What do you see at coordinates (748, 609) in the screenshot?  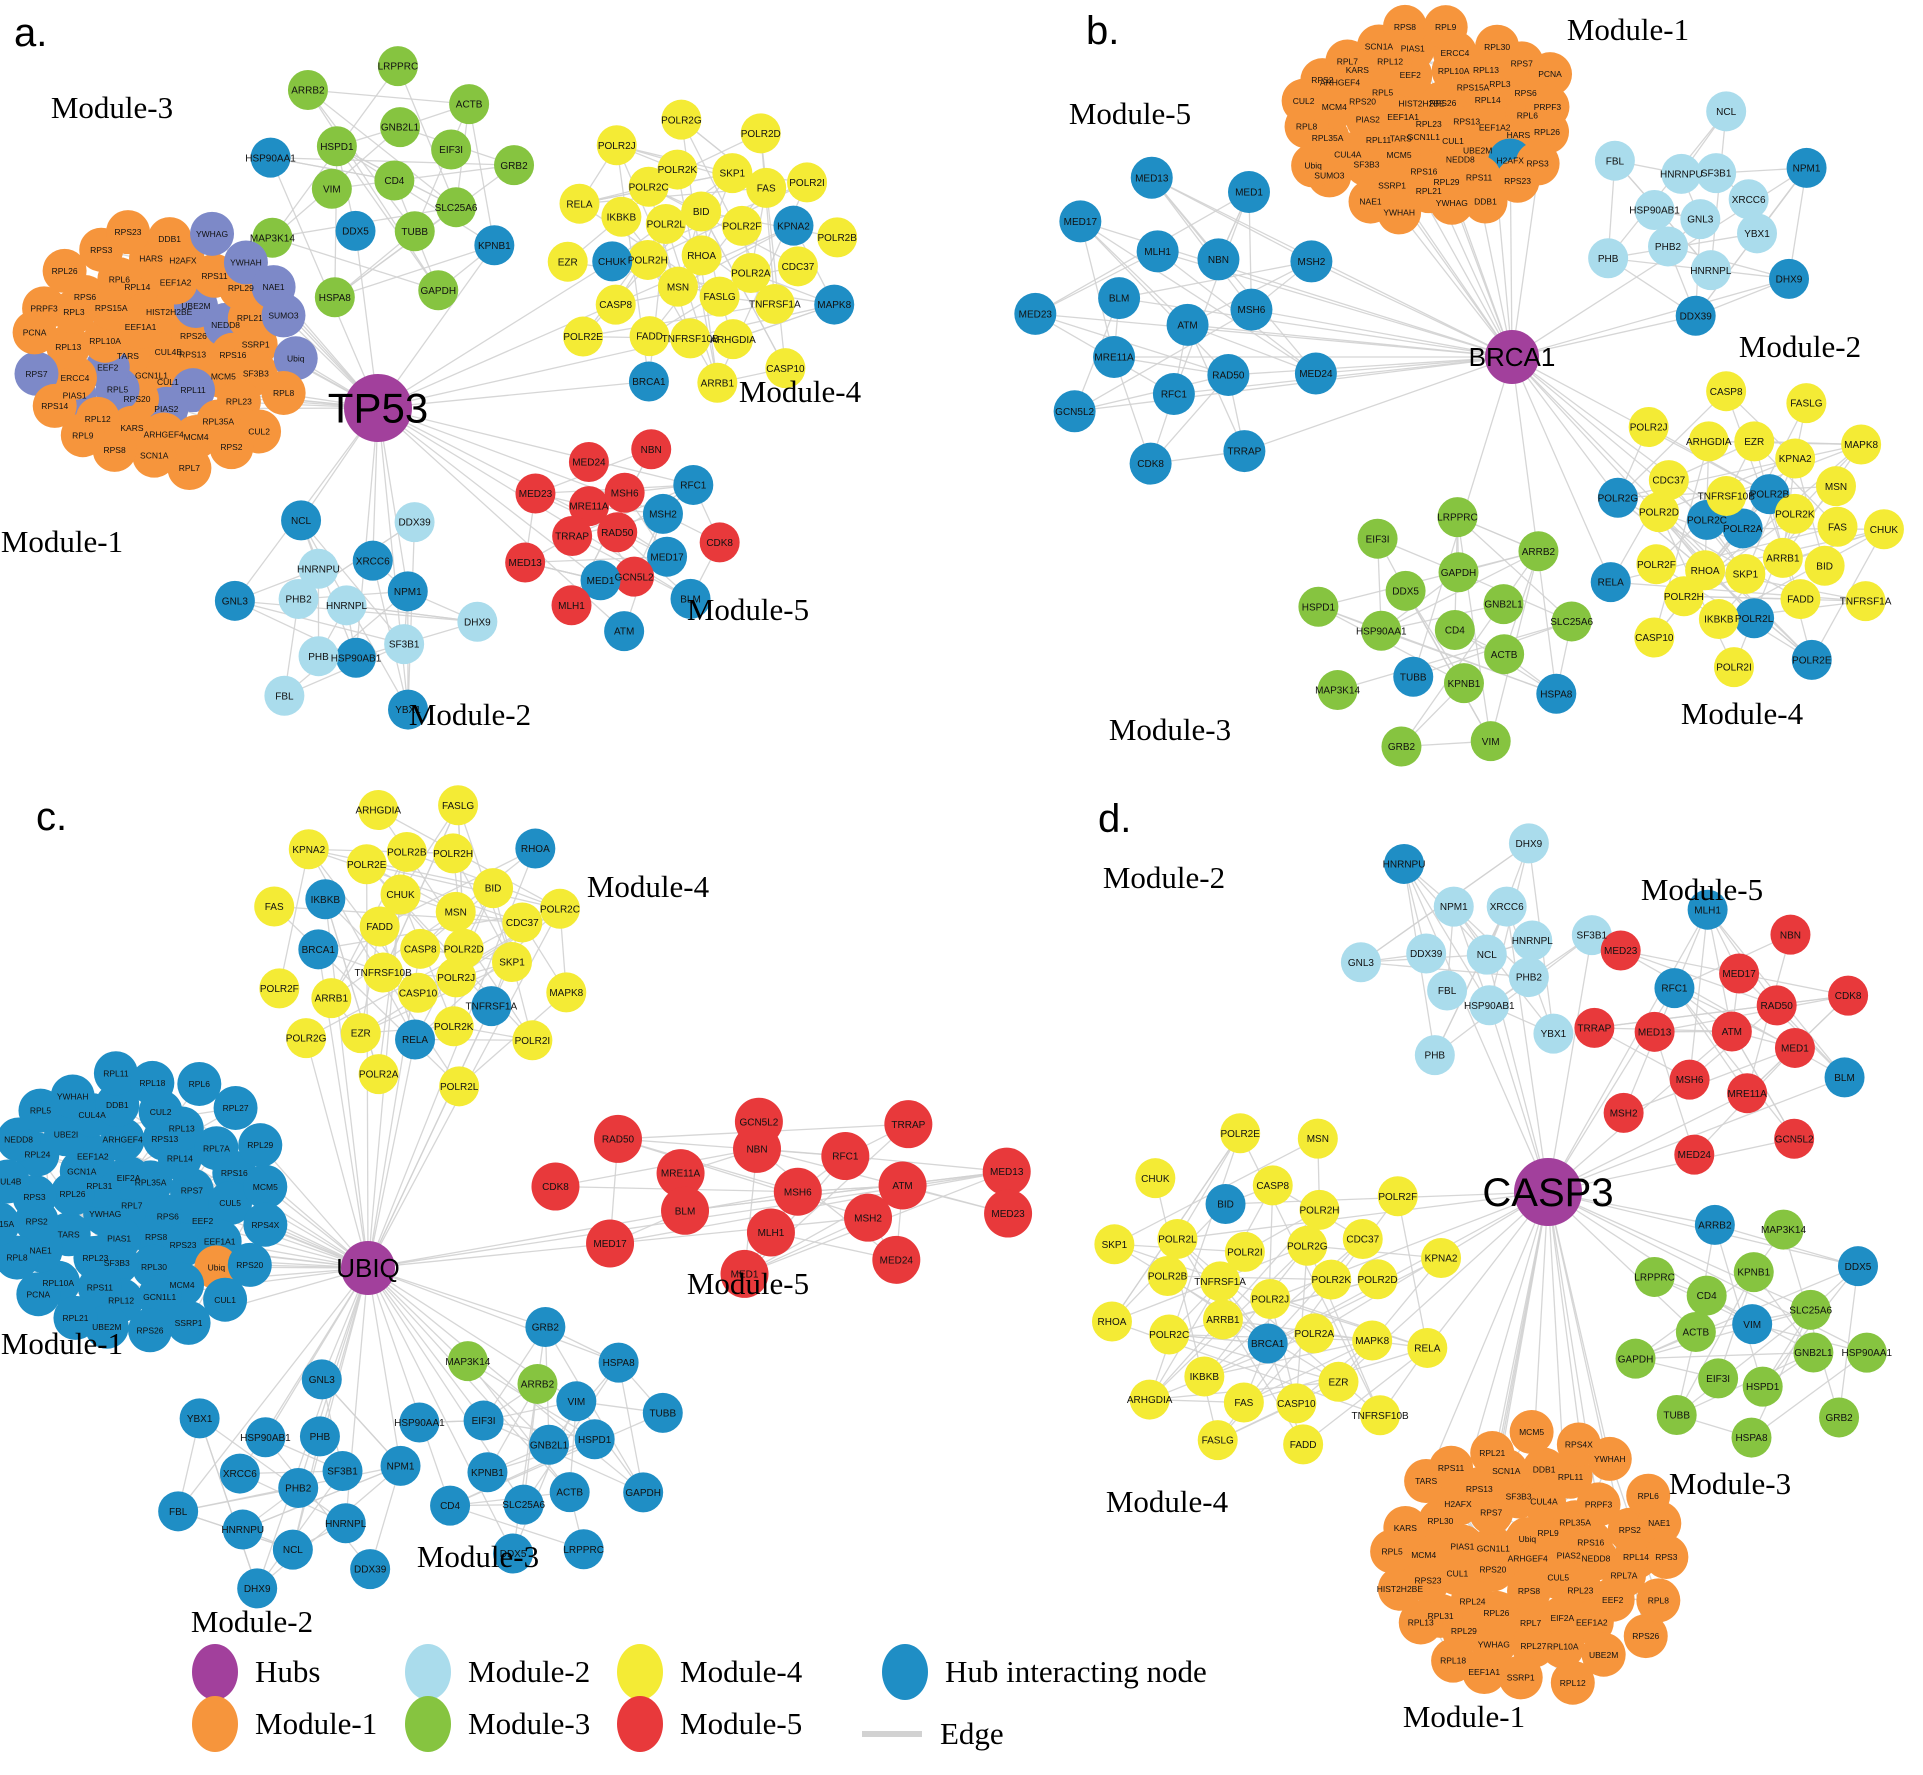 I see `module-label: Module-5` at bounding box center [748, 609].